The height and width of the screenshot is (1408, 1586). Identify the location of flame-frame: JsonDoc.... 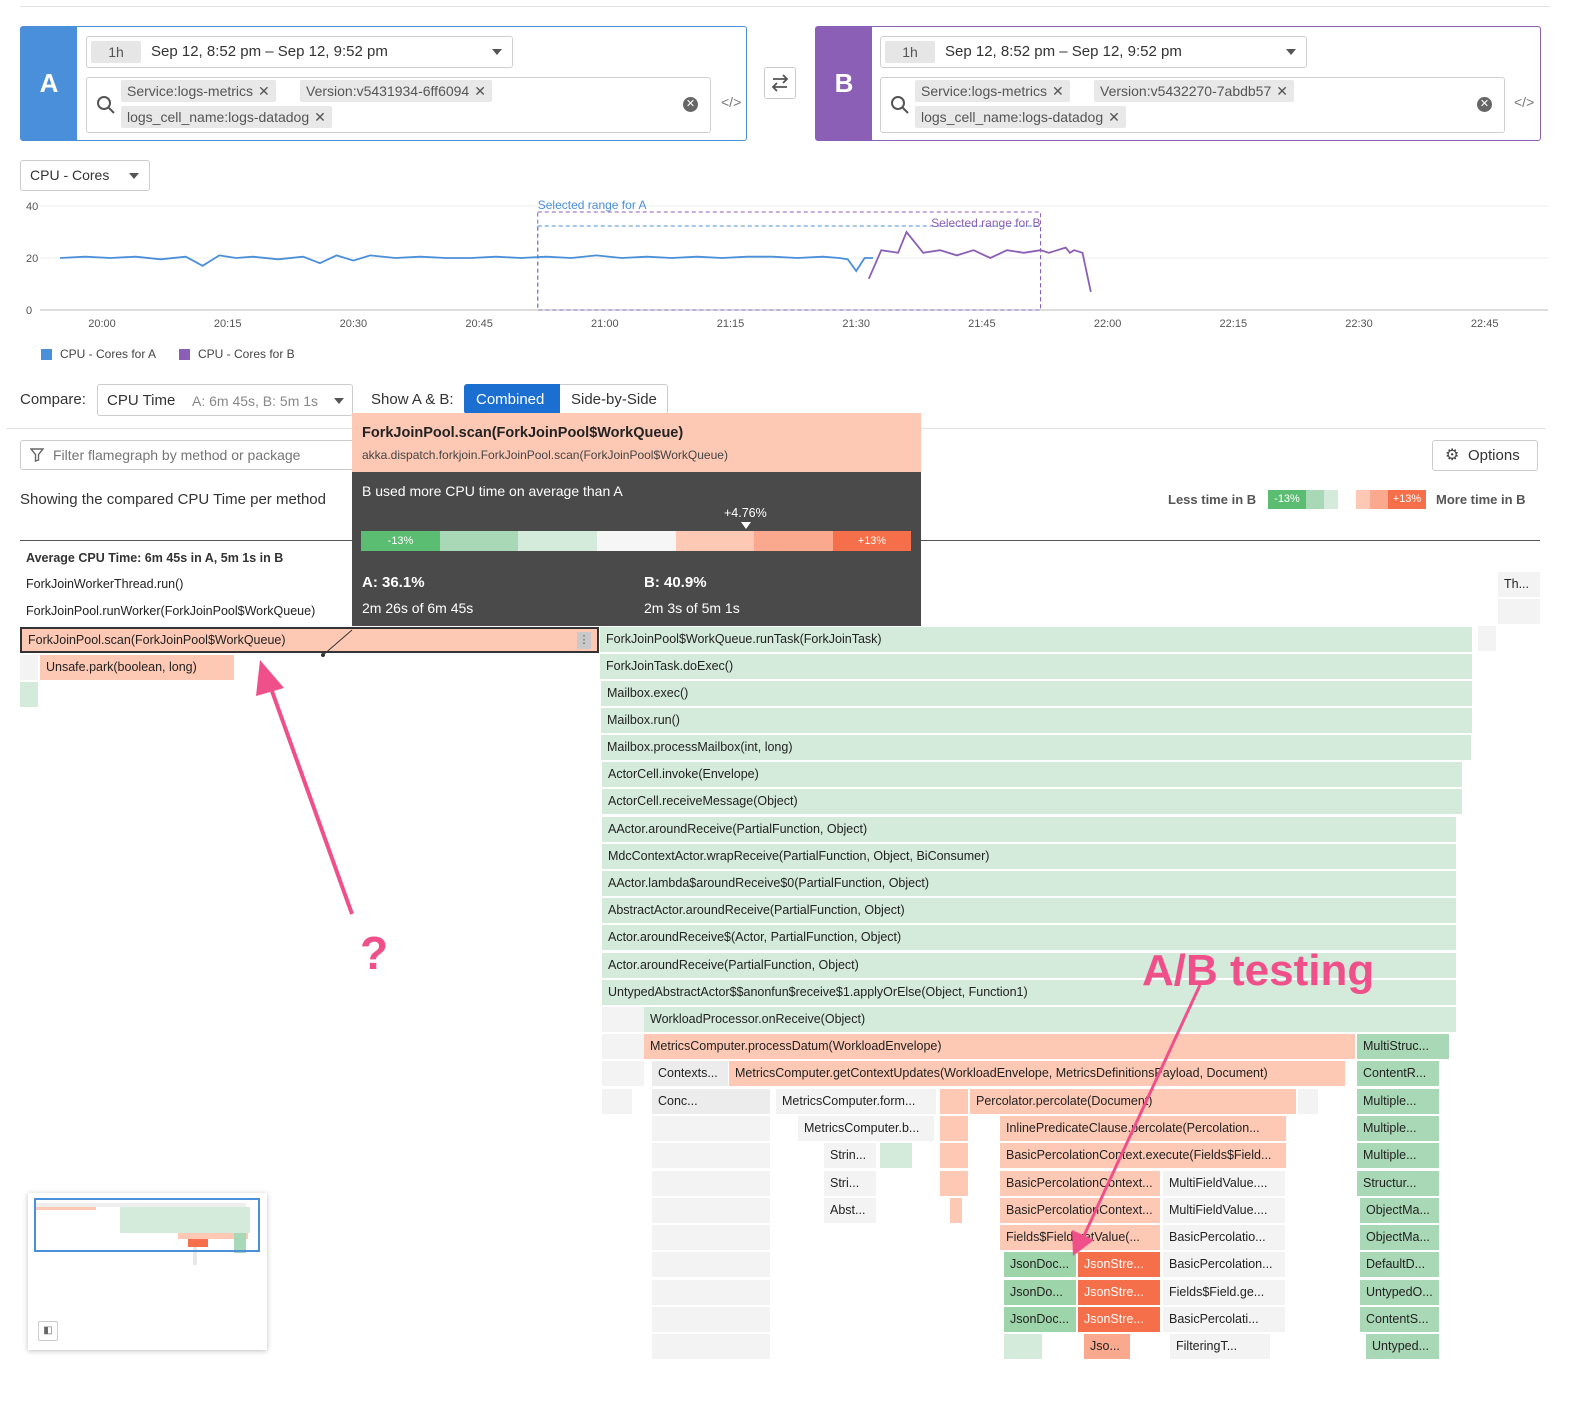
(1040, 1319).